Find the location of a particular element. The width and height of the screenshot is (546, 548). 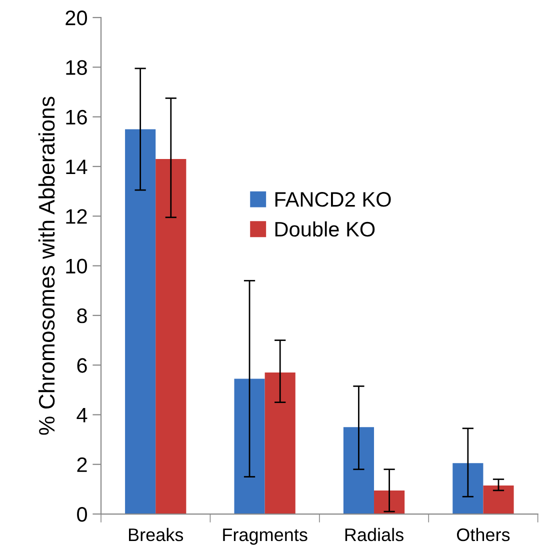

x-tick-label: Others is located at coordinates (483, 535).